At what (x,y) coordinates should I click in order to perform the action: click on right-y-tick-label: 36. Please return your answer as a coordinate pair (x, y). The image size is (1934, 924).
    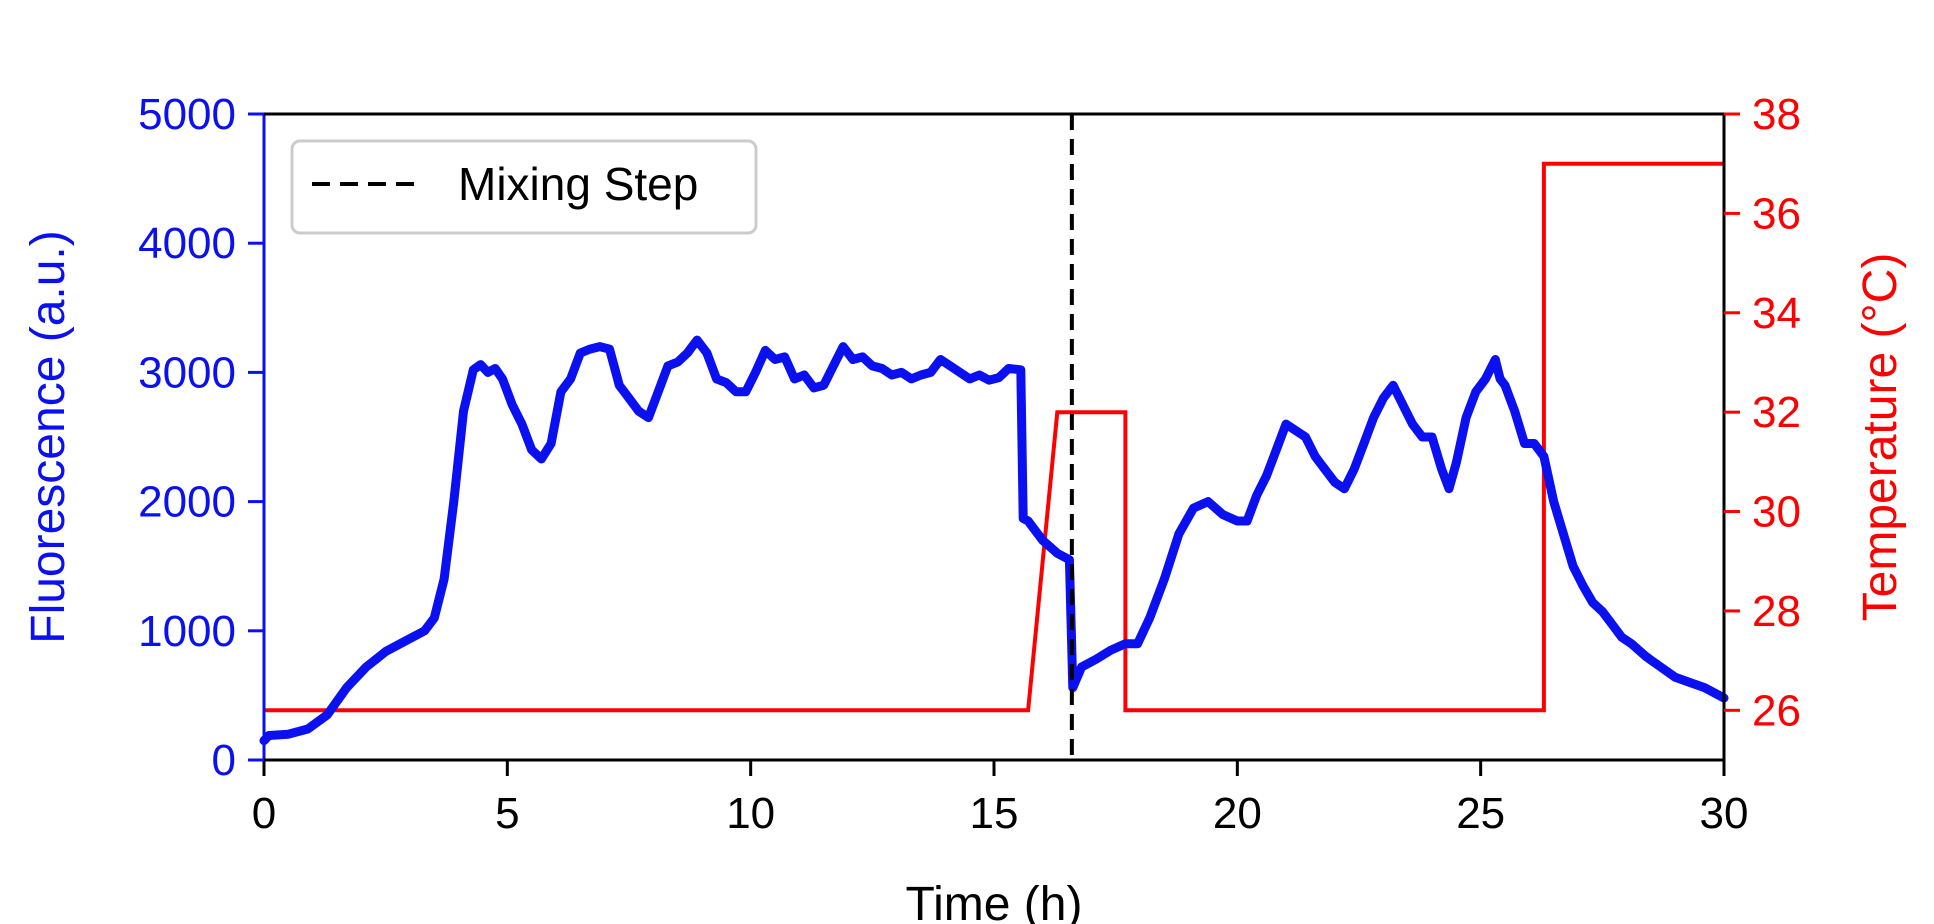
    Looking at the image, I should click on (1776, 213).